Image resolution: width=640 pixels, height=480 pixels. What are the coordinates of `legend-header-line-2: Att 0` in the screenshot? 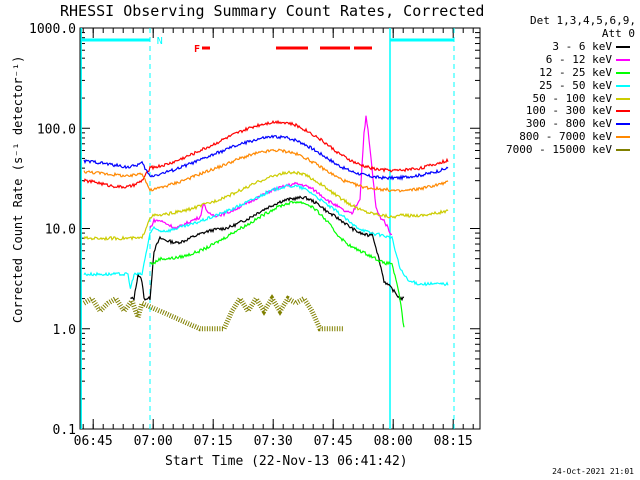 It's located at (618, 33).